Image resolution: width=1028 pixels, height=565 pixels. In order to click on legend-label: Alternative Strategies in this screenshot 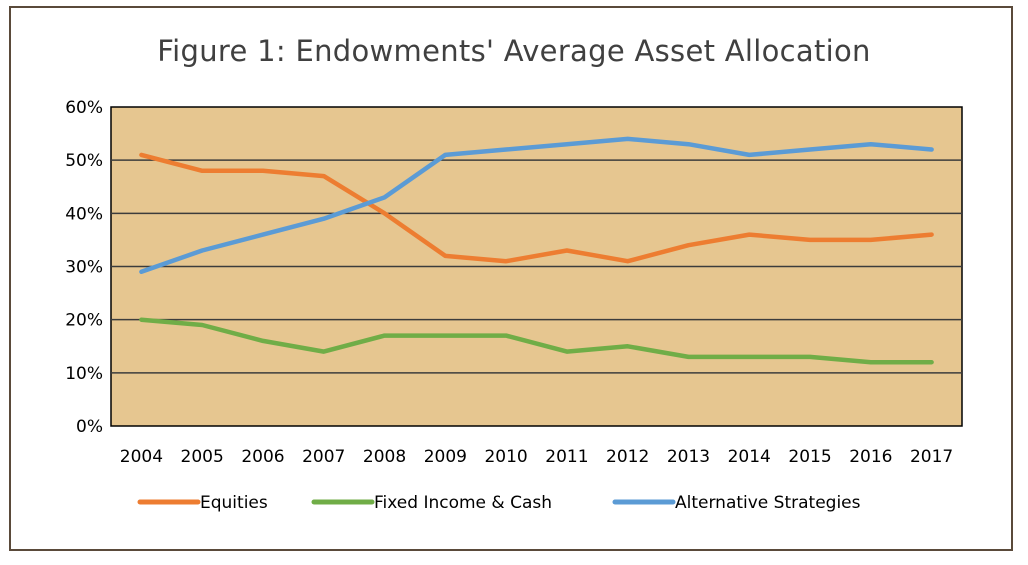, I will do `click(768, 503)`.